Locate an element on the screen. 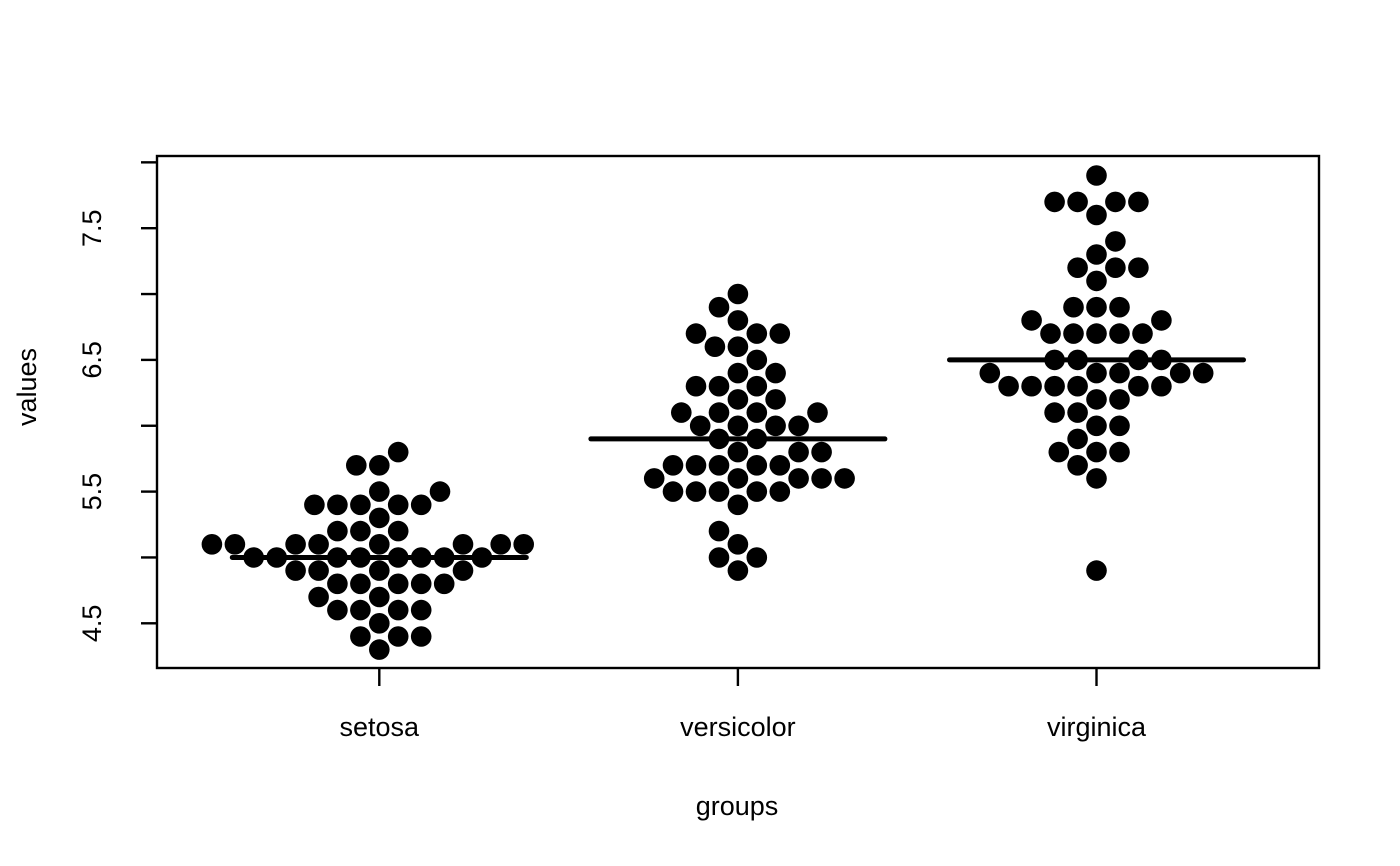 Image resolution: width=1400 pixels, height=866 pixels. y-axis-tick-label: 6.5 is located at coordinates (92, 360).